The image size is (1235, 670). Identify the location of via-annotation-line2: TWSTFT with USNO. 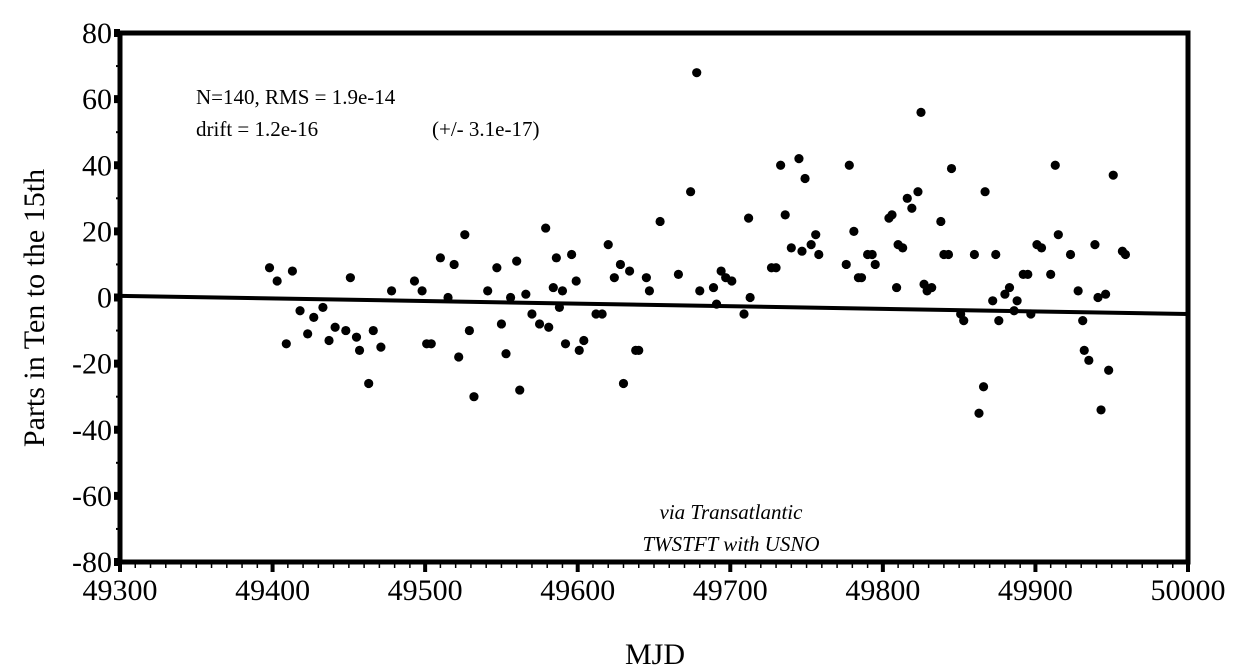
(731, 544).